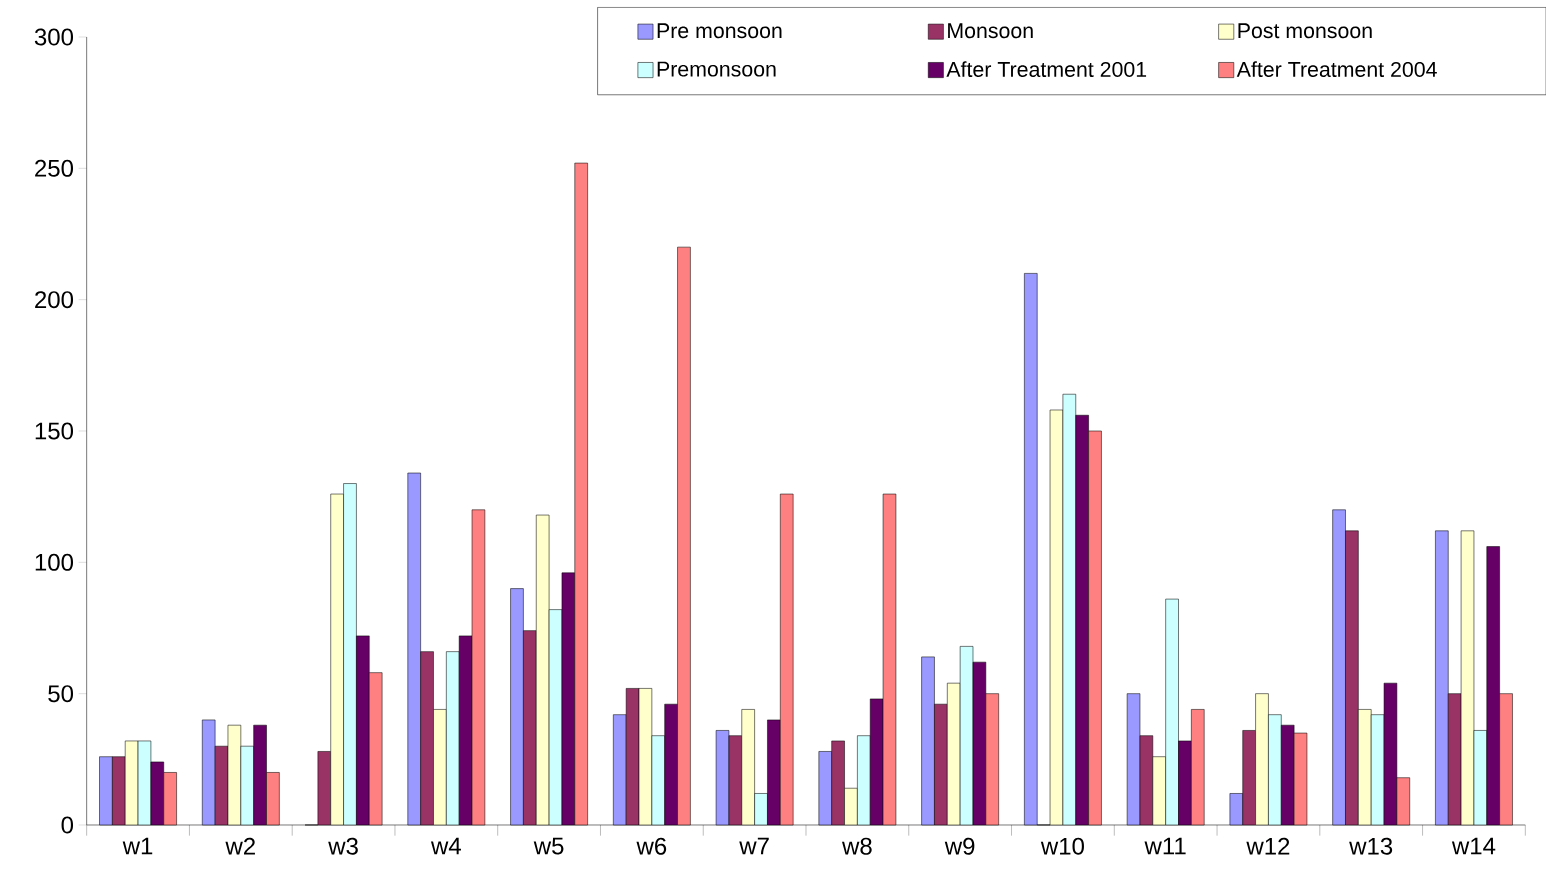 Image resolution: width=1546 pixels, height=883 pixels. I want to click on x-tick-label: w13, so click(1371, 846).